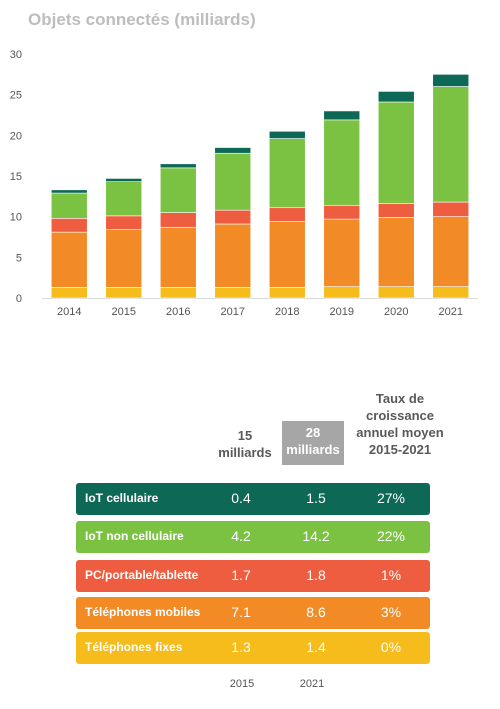 This screenshot has height=709, width=500. I want to click on header-2015: 15 milliards, so click(245, 444).